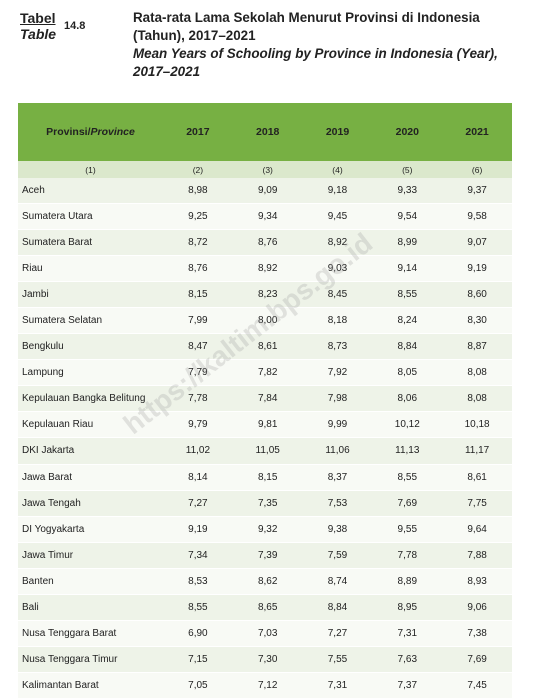  What do you see at coordinates (407, 425) in the screenshot?
I see `value-cell: 10,12` at bounding box center [407, 425].